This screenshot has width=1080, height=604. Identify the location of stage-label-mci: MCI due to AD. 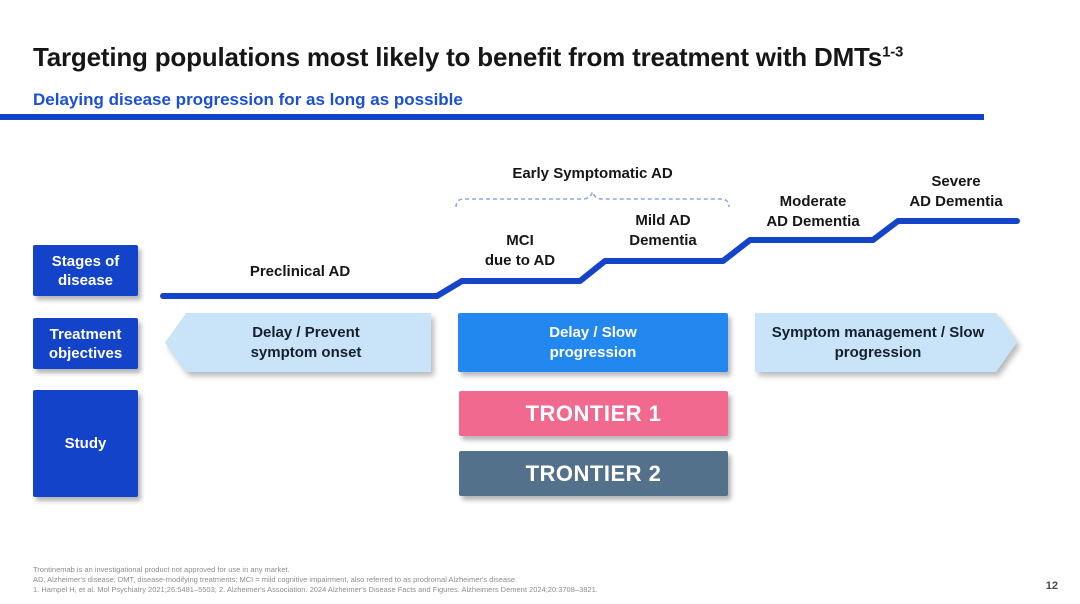
(520, 250).